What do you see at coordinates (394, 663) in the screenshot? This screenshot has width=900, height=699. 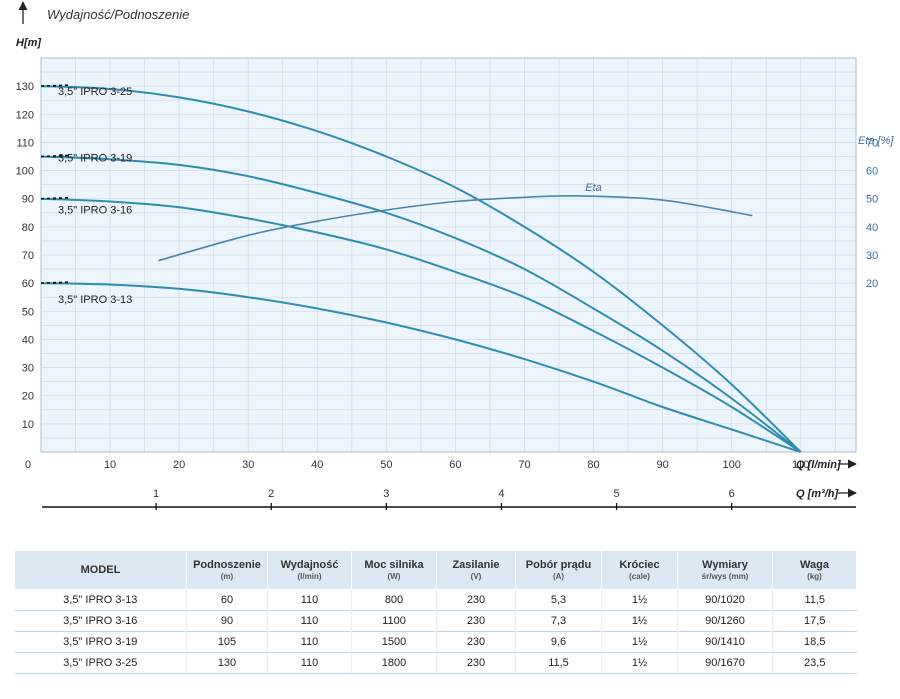 I see `cell: 1800` at bounding box center [394, 663].